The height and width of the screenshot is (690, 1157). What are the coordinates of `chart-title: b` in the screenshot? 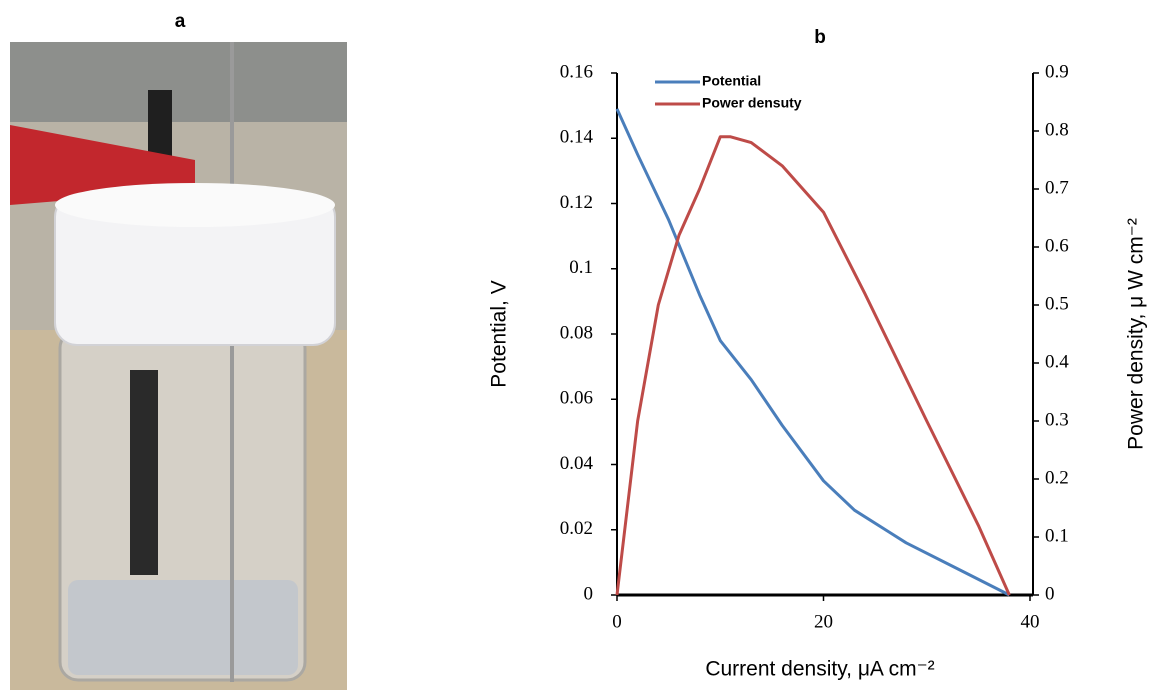 It's located at (820, 37).